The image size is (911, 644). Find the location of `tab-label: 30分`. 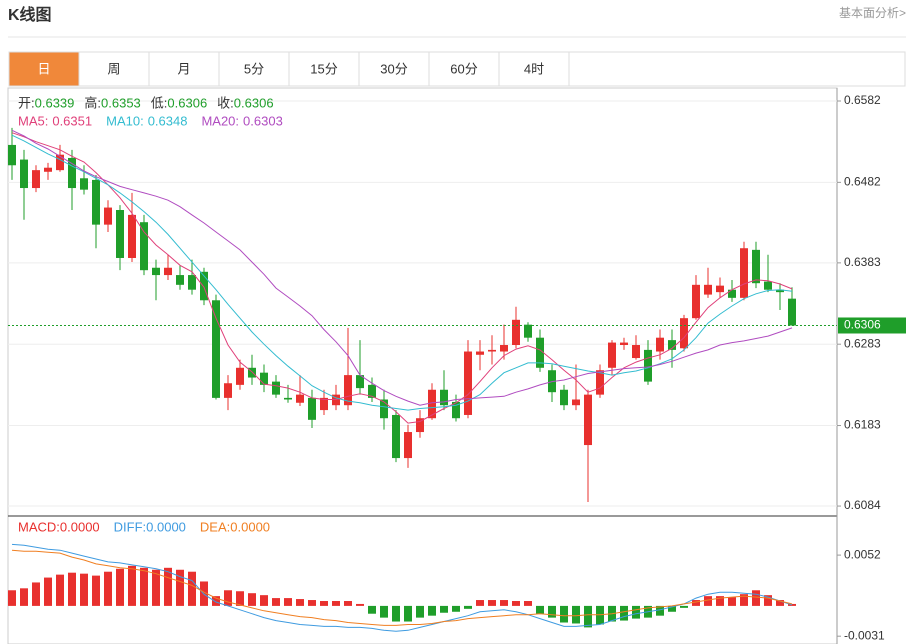

tab-label: 30分 is located at coordinates (393, 68).